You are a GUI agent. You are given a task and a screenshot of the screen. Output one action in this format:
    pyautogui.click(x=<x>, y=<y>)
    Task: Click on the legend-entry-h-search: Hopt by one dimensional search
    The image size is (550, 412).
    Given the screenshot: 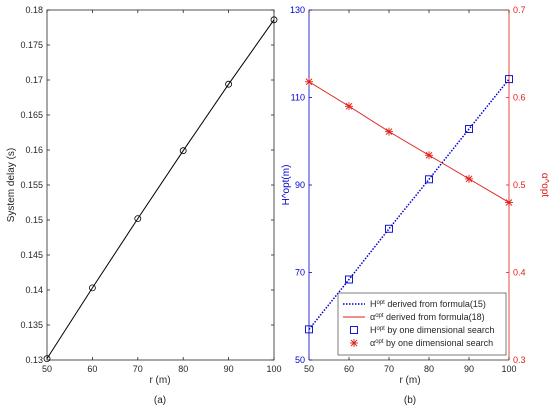 What is the action you would take?
    pyautogui.click(x=422, y=330)
    